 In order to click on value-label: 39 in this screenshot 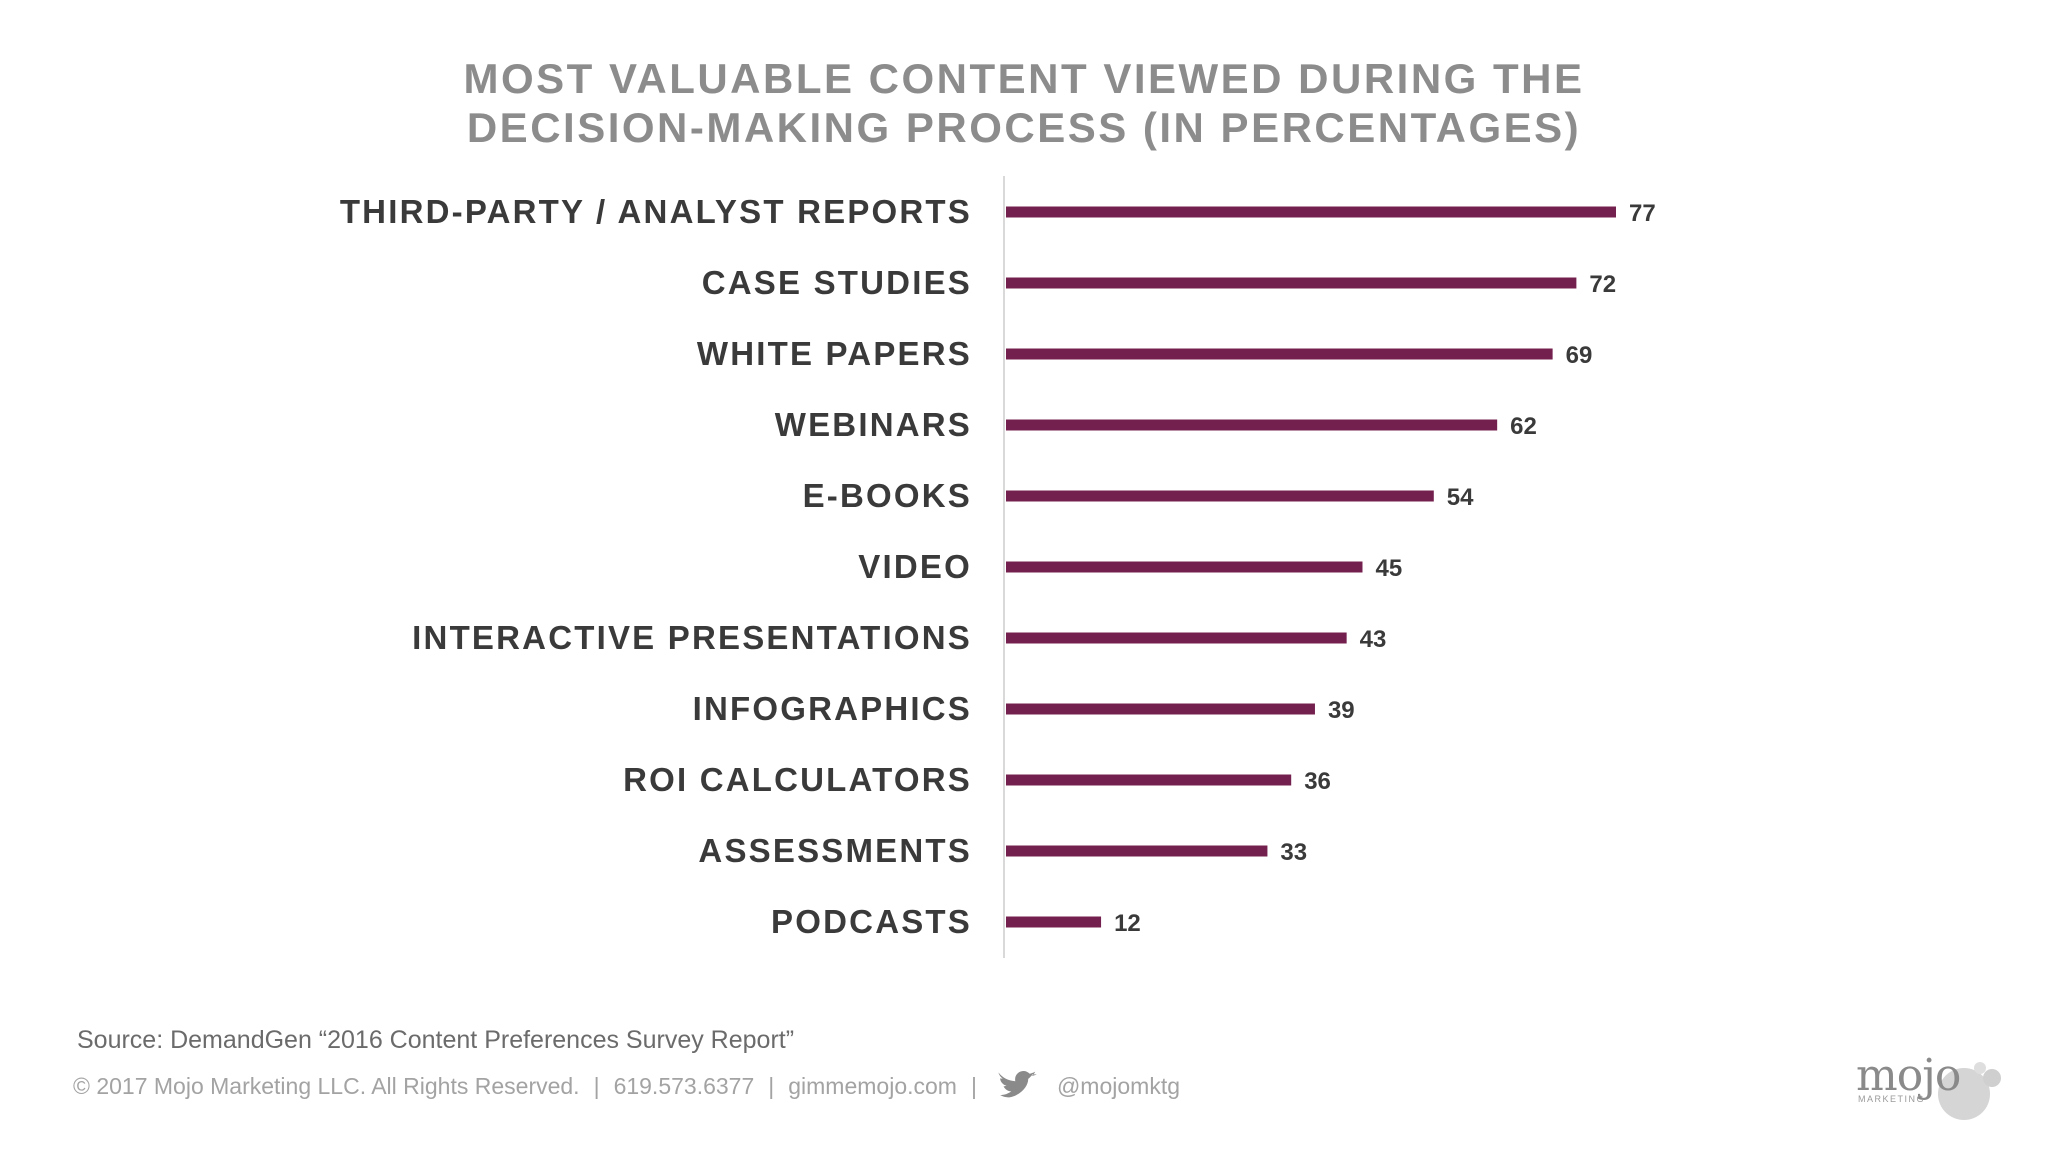, I will do `click(1341, 710)`.